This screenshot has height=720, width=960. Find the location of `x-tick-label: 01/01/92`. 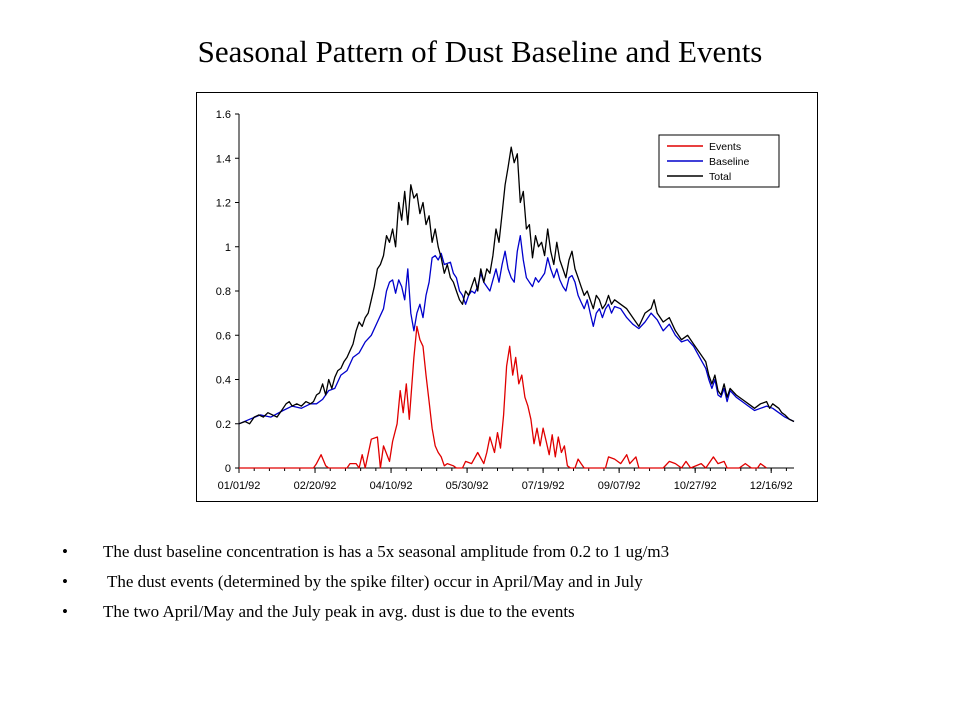

x-tick-label: 01/01/92 is located at coordinates (239, 486).